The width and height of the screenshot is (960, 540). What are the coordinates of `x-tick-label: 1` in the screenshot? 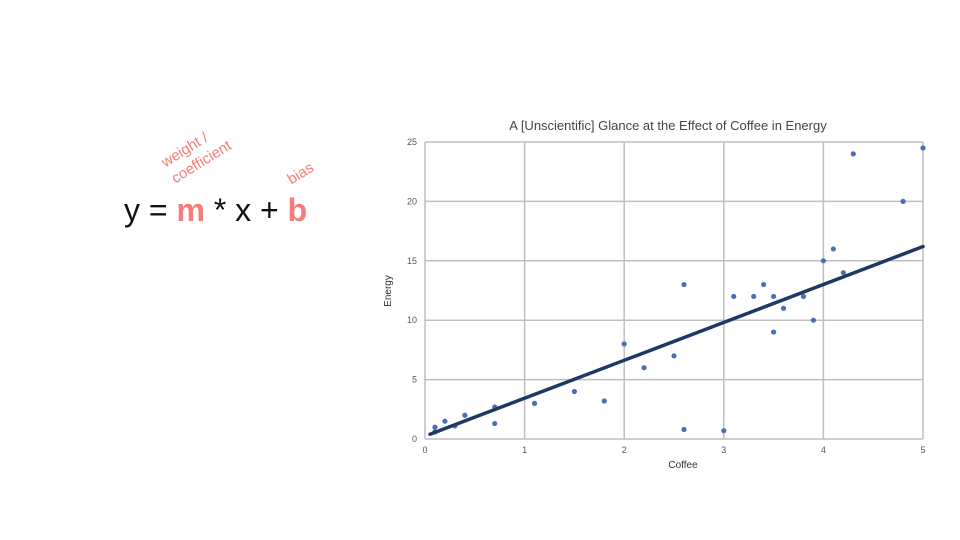 It's located at (524, 450).